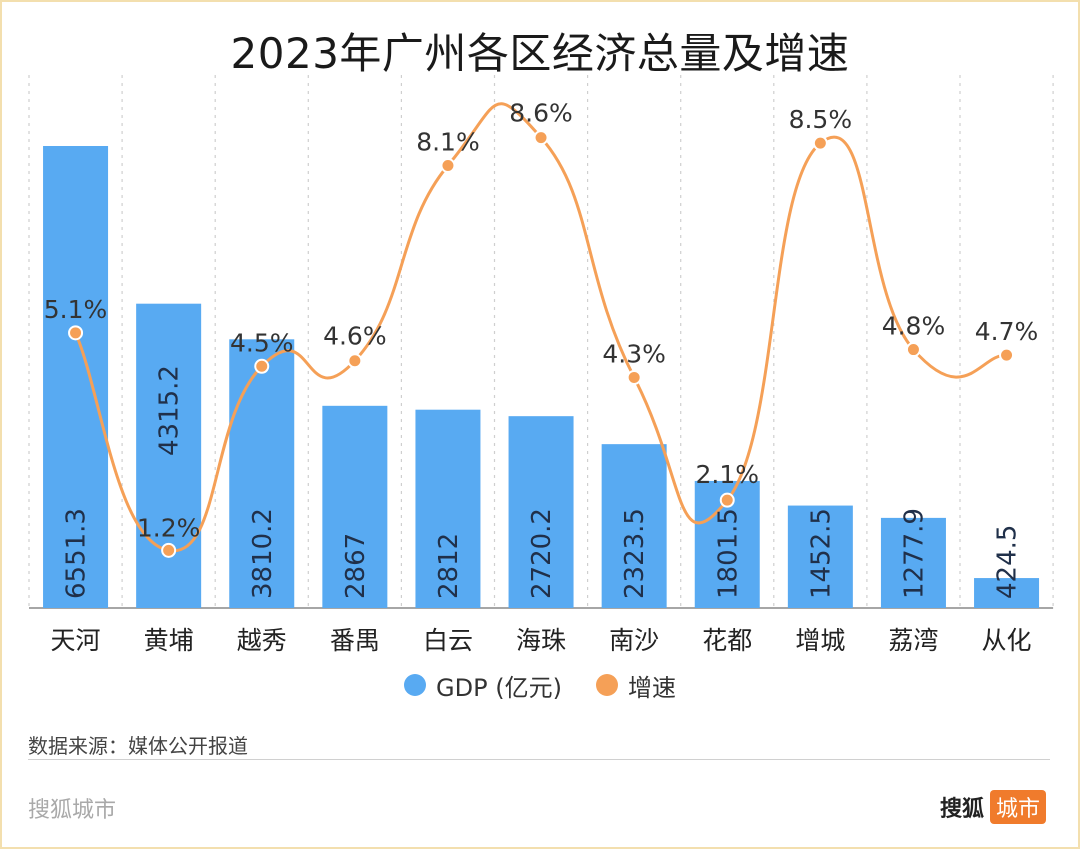 This screenshot has height=849, width=1080. What do you see at coordinates (820, 640) in the screenshot?
I see `x-tick-label: 增城` at bounding box center [820, 640].